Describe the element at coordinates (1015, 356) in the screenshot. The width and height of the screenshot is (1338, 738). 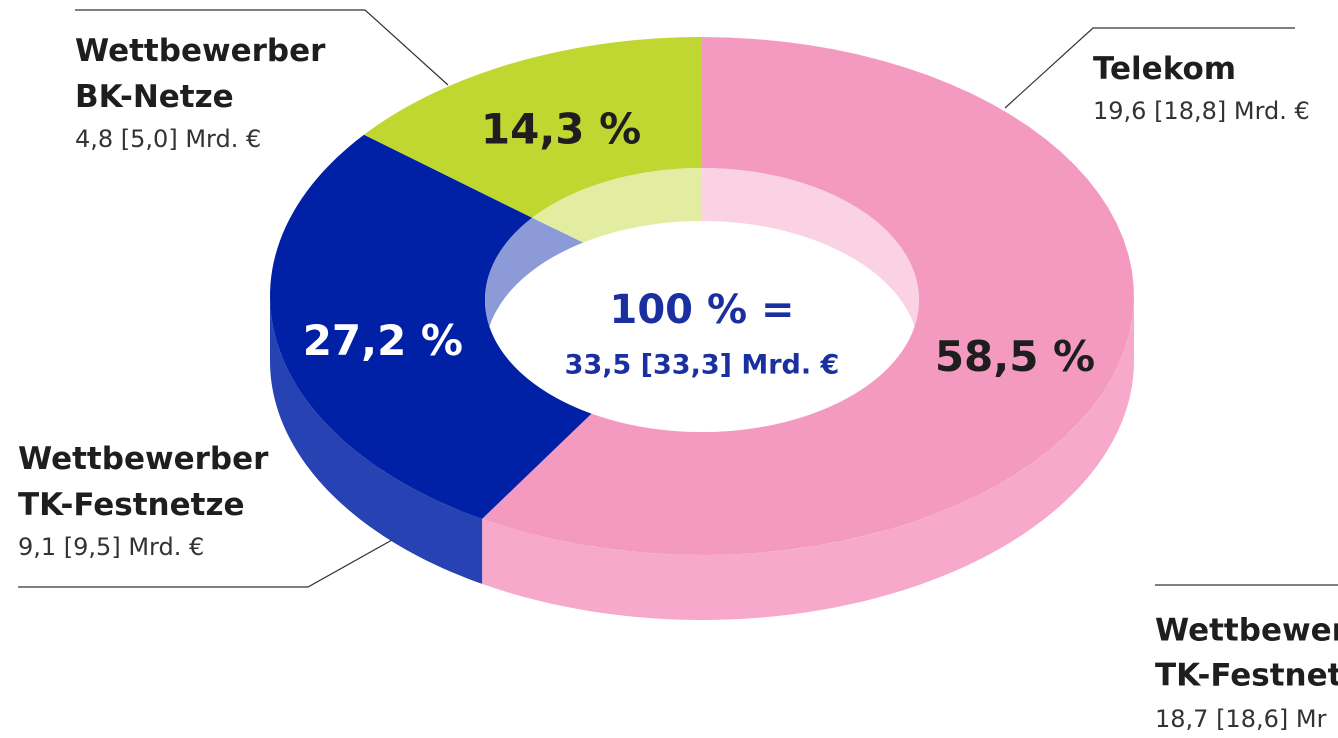
I see `value-label: 58,5 %` at that location.